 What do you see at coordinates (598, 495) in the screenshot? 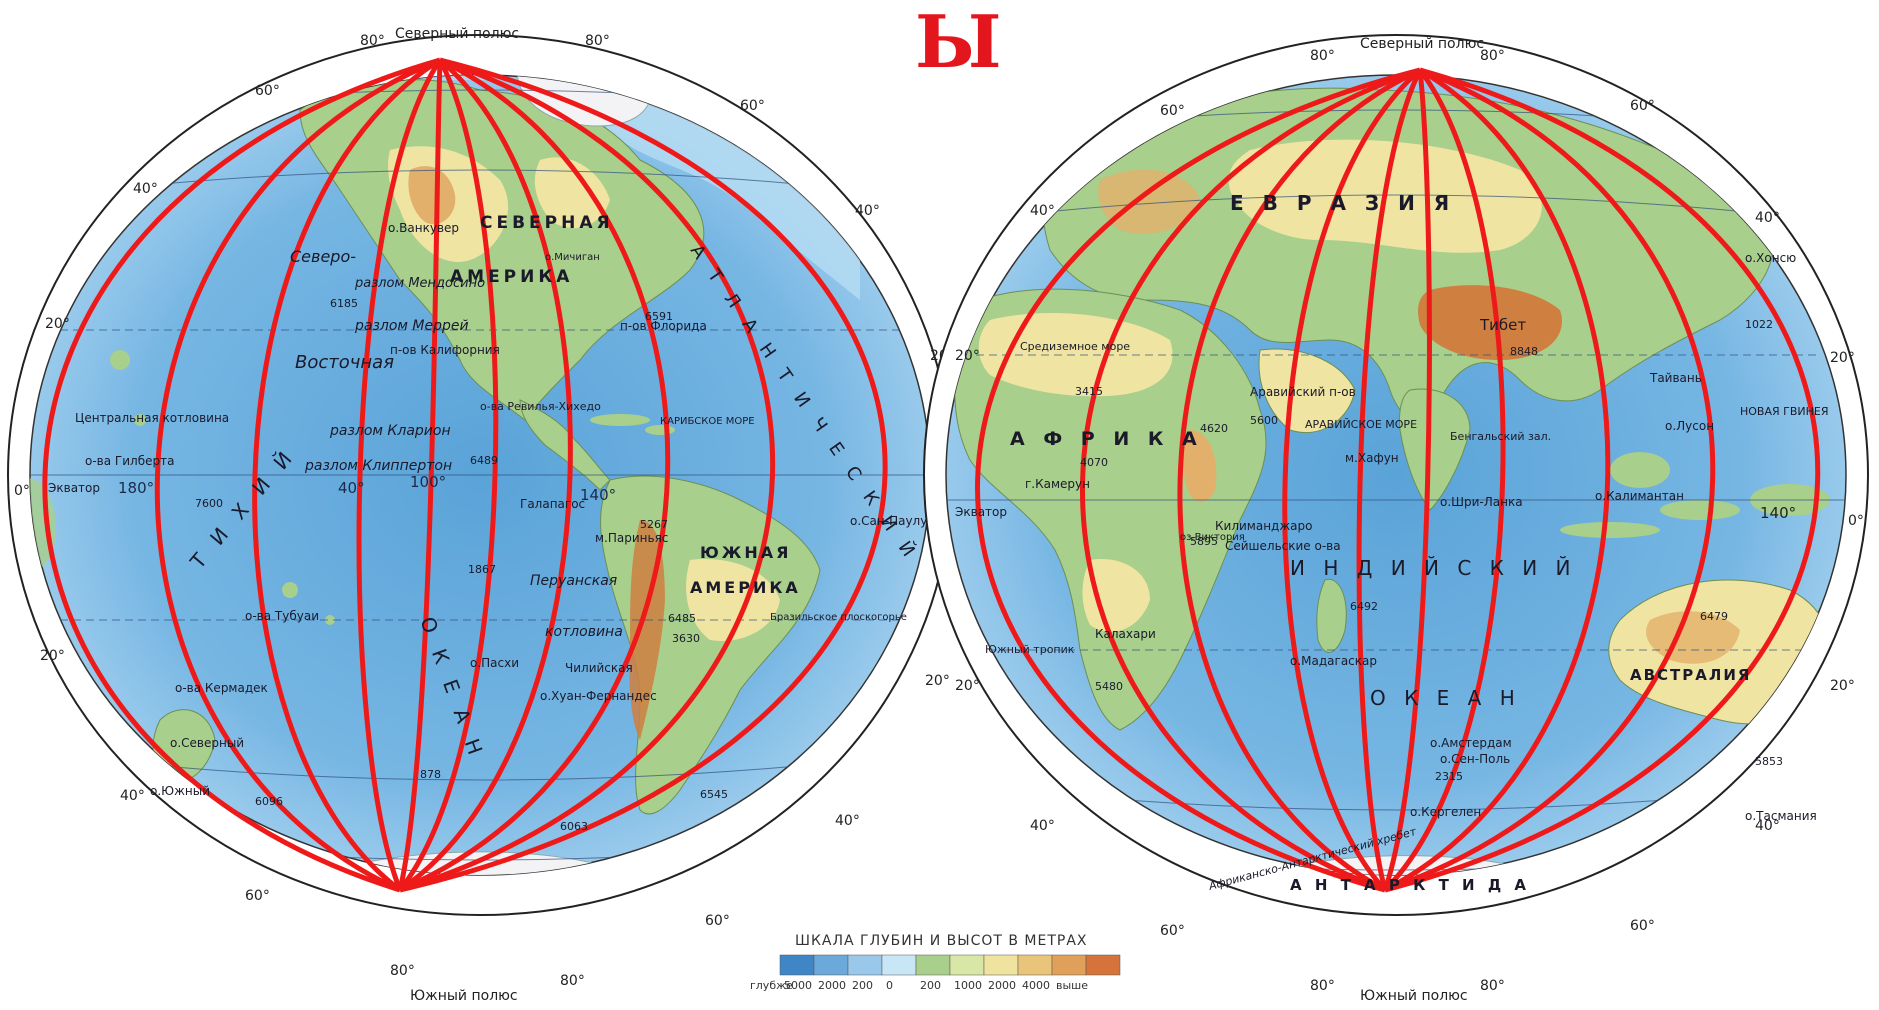
I see `west-long-1: 140°` at bounding box center [598, 495].